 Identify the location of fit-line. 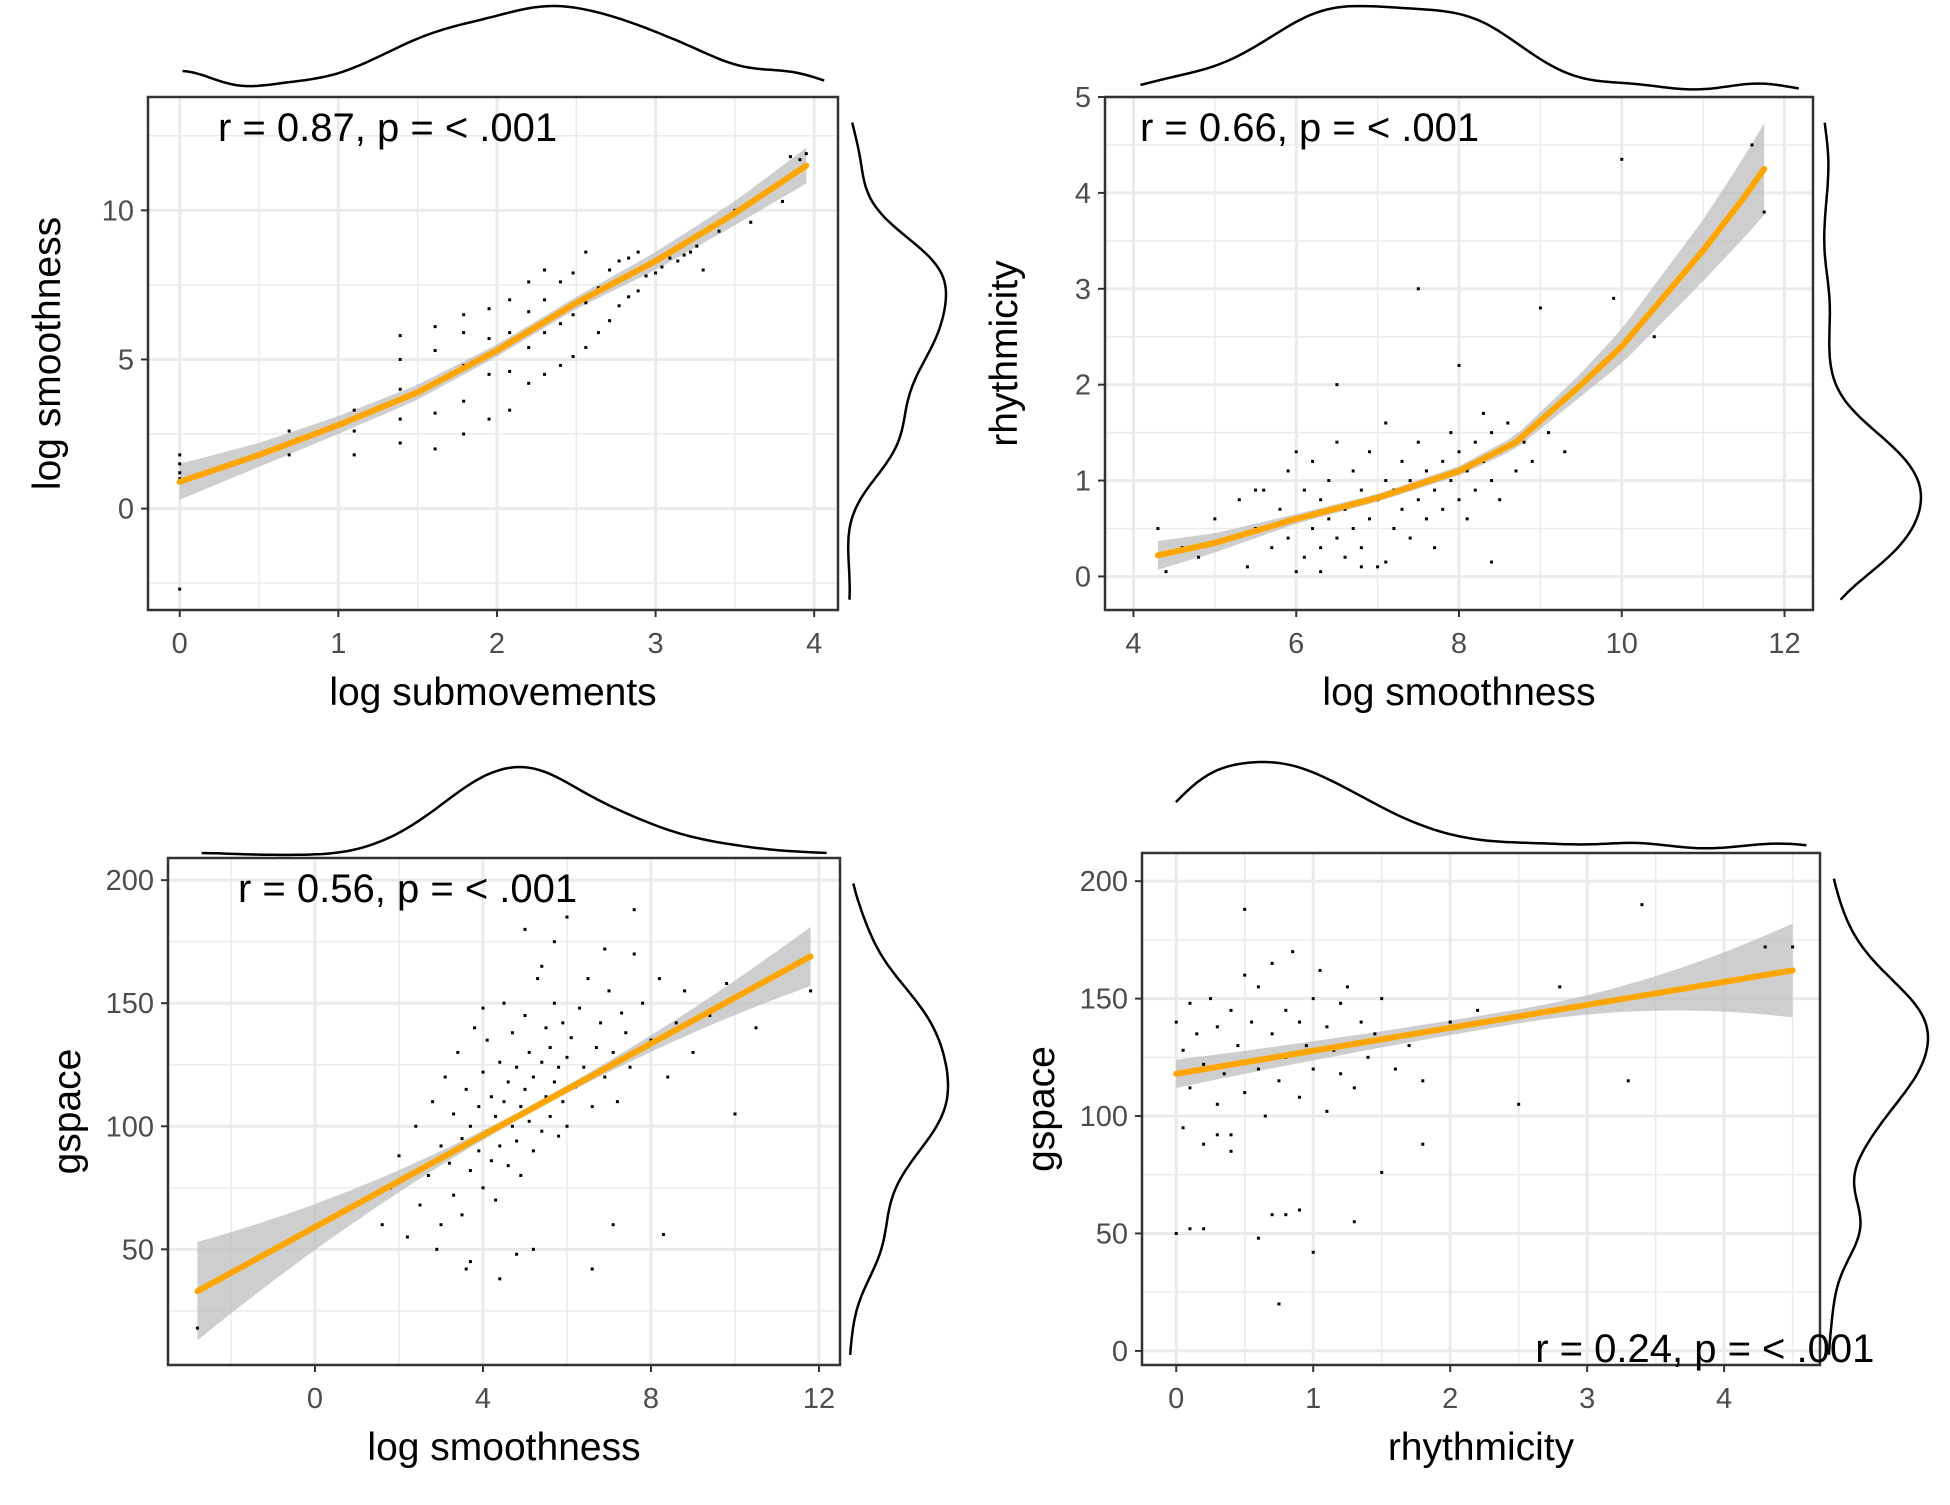
(504, 1124).